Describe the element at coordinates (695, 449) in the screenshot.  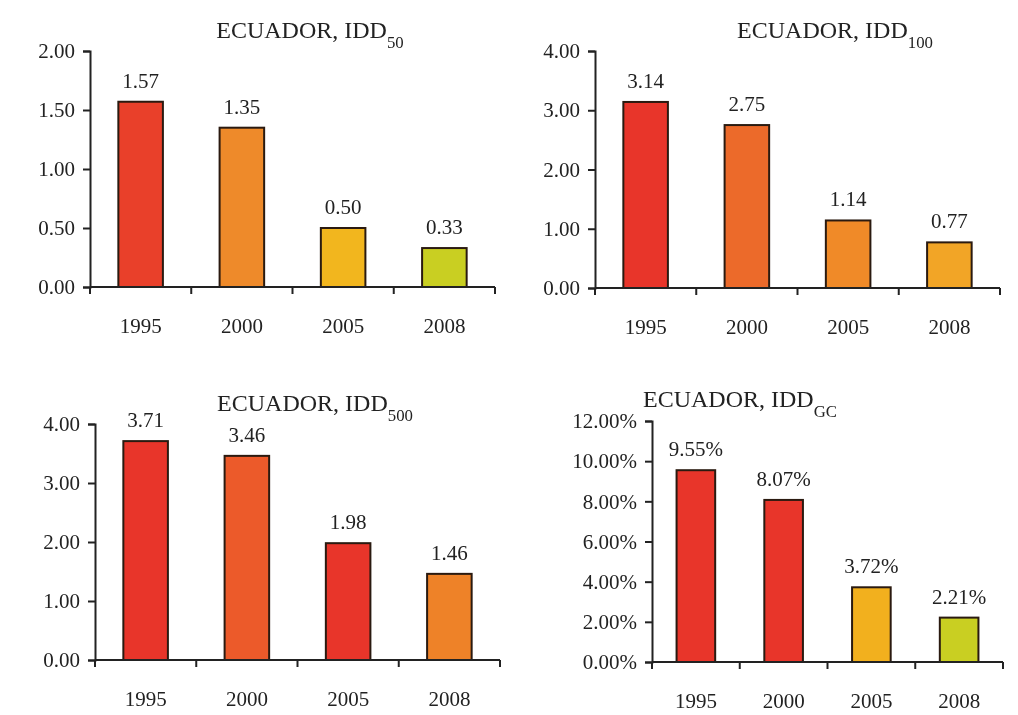
I see `data-label: 9.55%` at that location.